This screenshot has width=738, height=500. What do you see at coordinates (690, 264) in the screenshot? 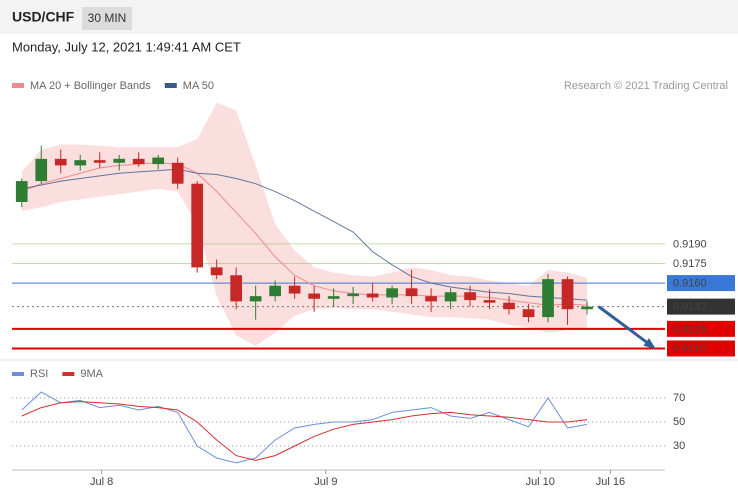
I see `level-label: 0.9175` at bounding box center [690, 264].